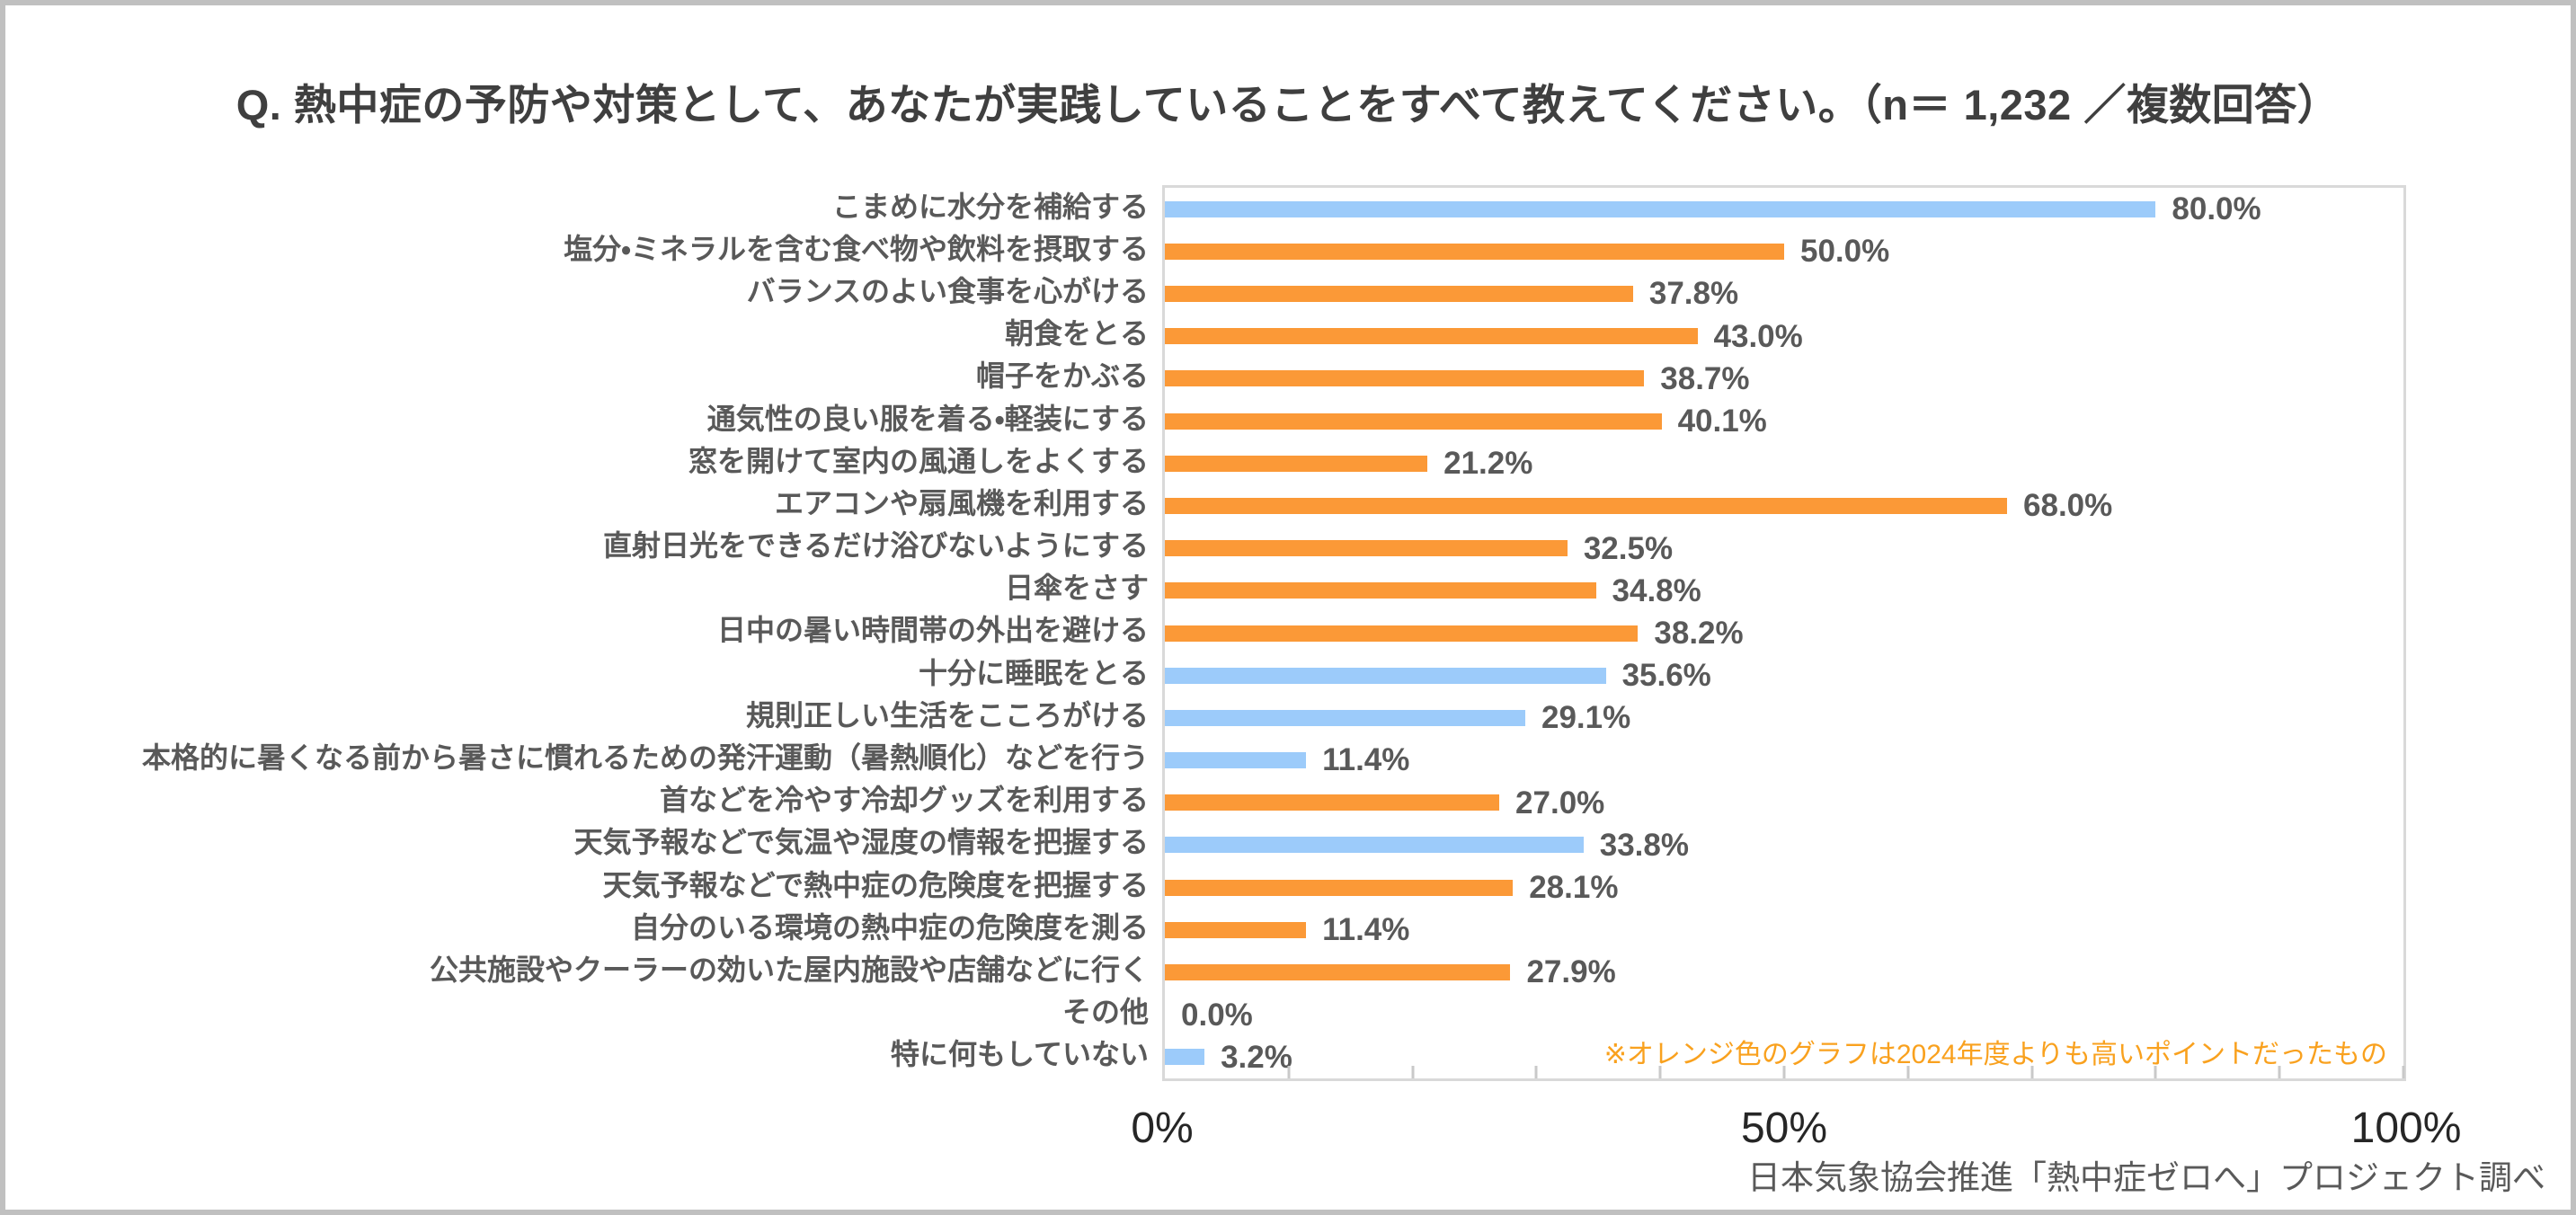  Describe the element at coordinates (1758, 336) in the screenshot. I see `value-label: 43.0%` at that location.